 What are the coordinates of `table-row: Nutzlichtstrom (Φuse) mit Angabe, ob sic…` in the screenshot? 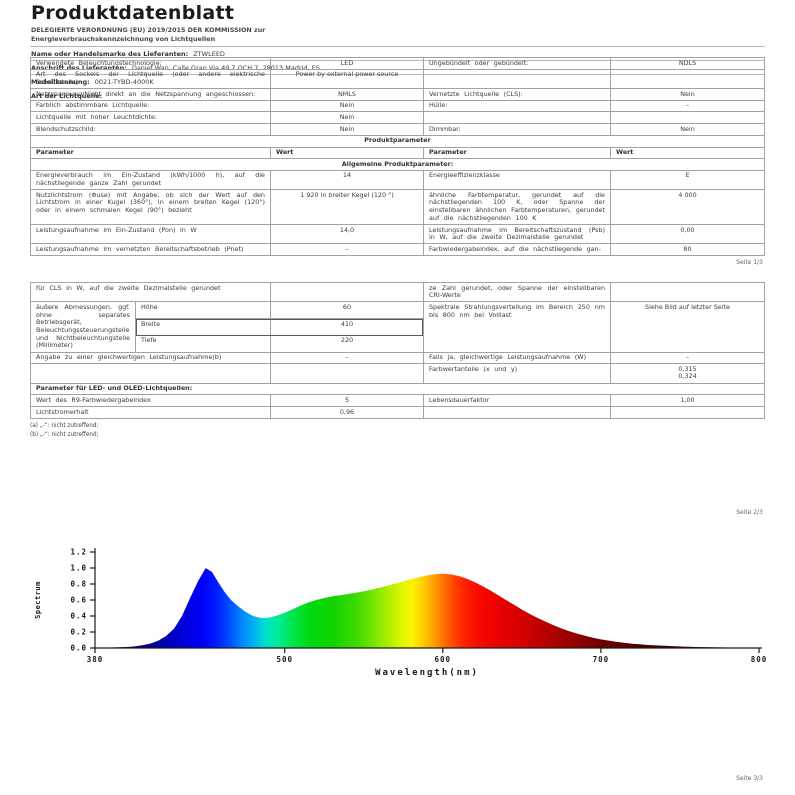 It's located at (397, 207).